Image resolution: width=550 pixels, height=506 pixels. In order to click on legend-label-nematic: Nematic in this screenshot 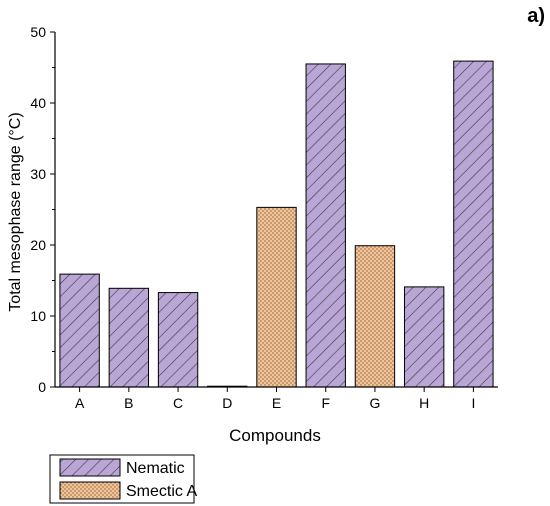, I will do `click(155, 468)`.